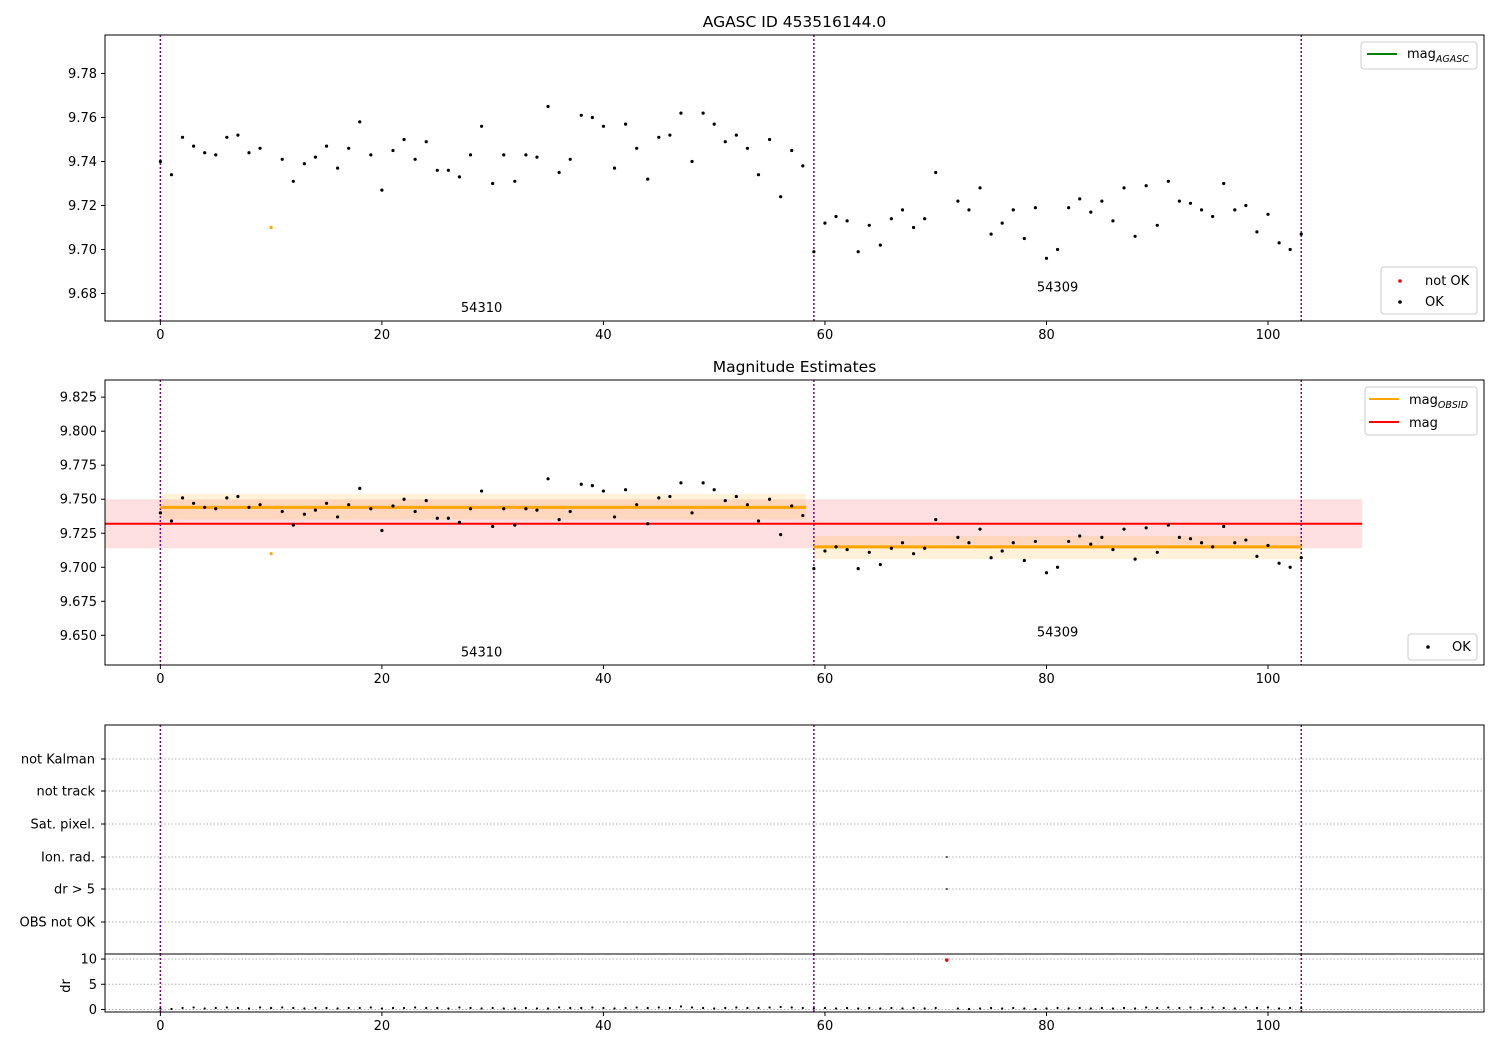 Image resolution: width=1500 pixels, height=1050 pixels. What do you see at coordinates (93, 985) in the screenshot?
I see `y-tick-label: 5` at bounding box center [93, 985].